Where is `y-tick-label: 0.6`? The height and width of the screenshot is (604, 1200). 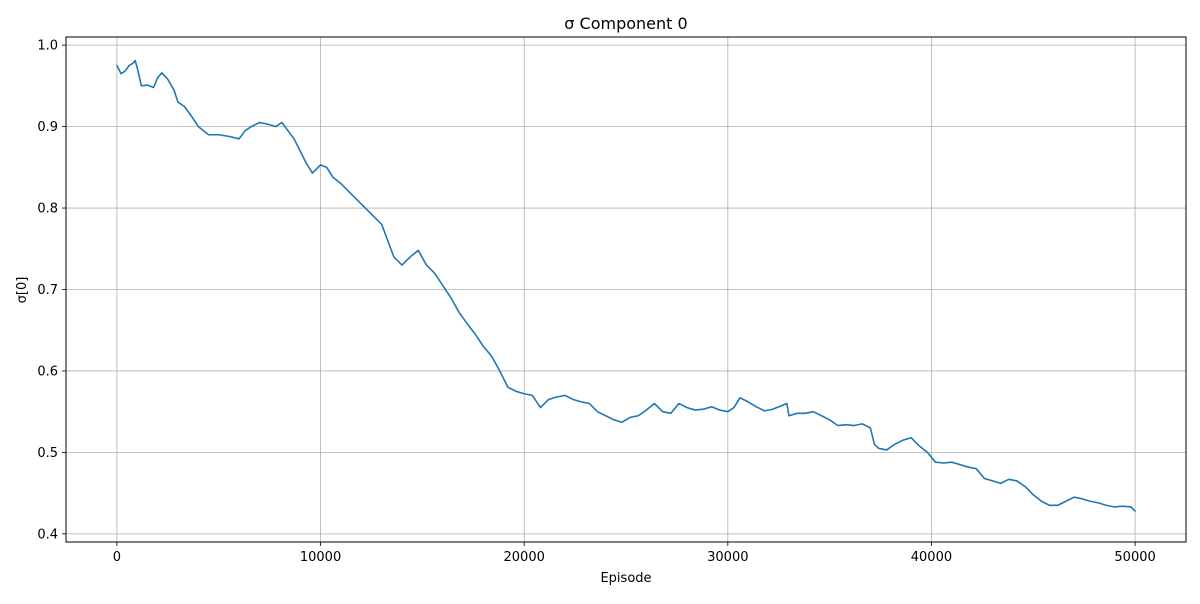 y-tick-label: 0.6 is located at coordinates (47, 371).